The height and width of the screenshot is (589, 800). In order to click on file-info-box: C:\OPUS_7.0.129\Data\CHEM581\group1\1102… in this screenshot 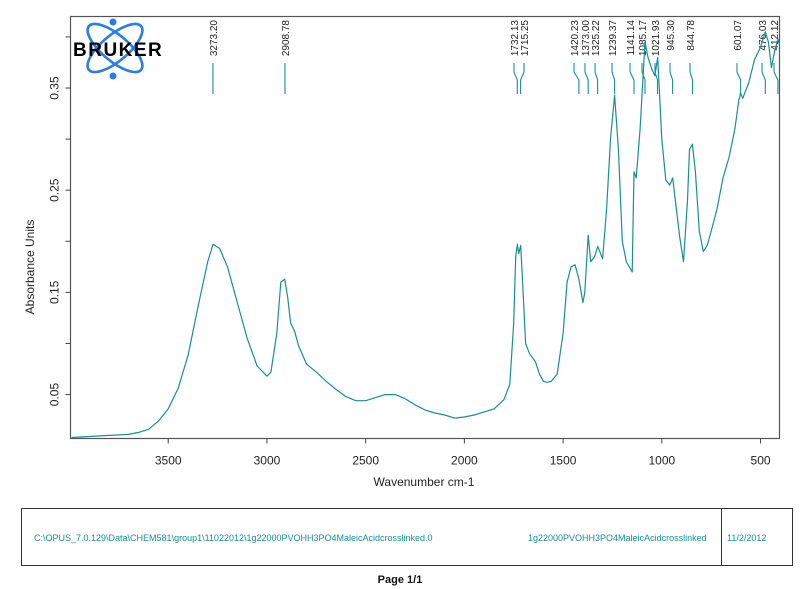, I will do `click(407, 537)`.